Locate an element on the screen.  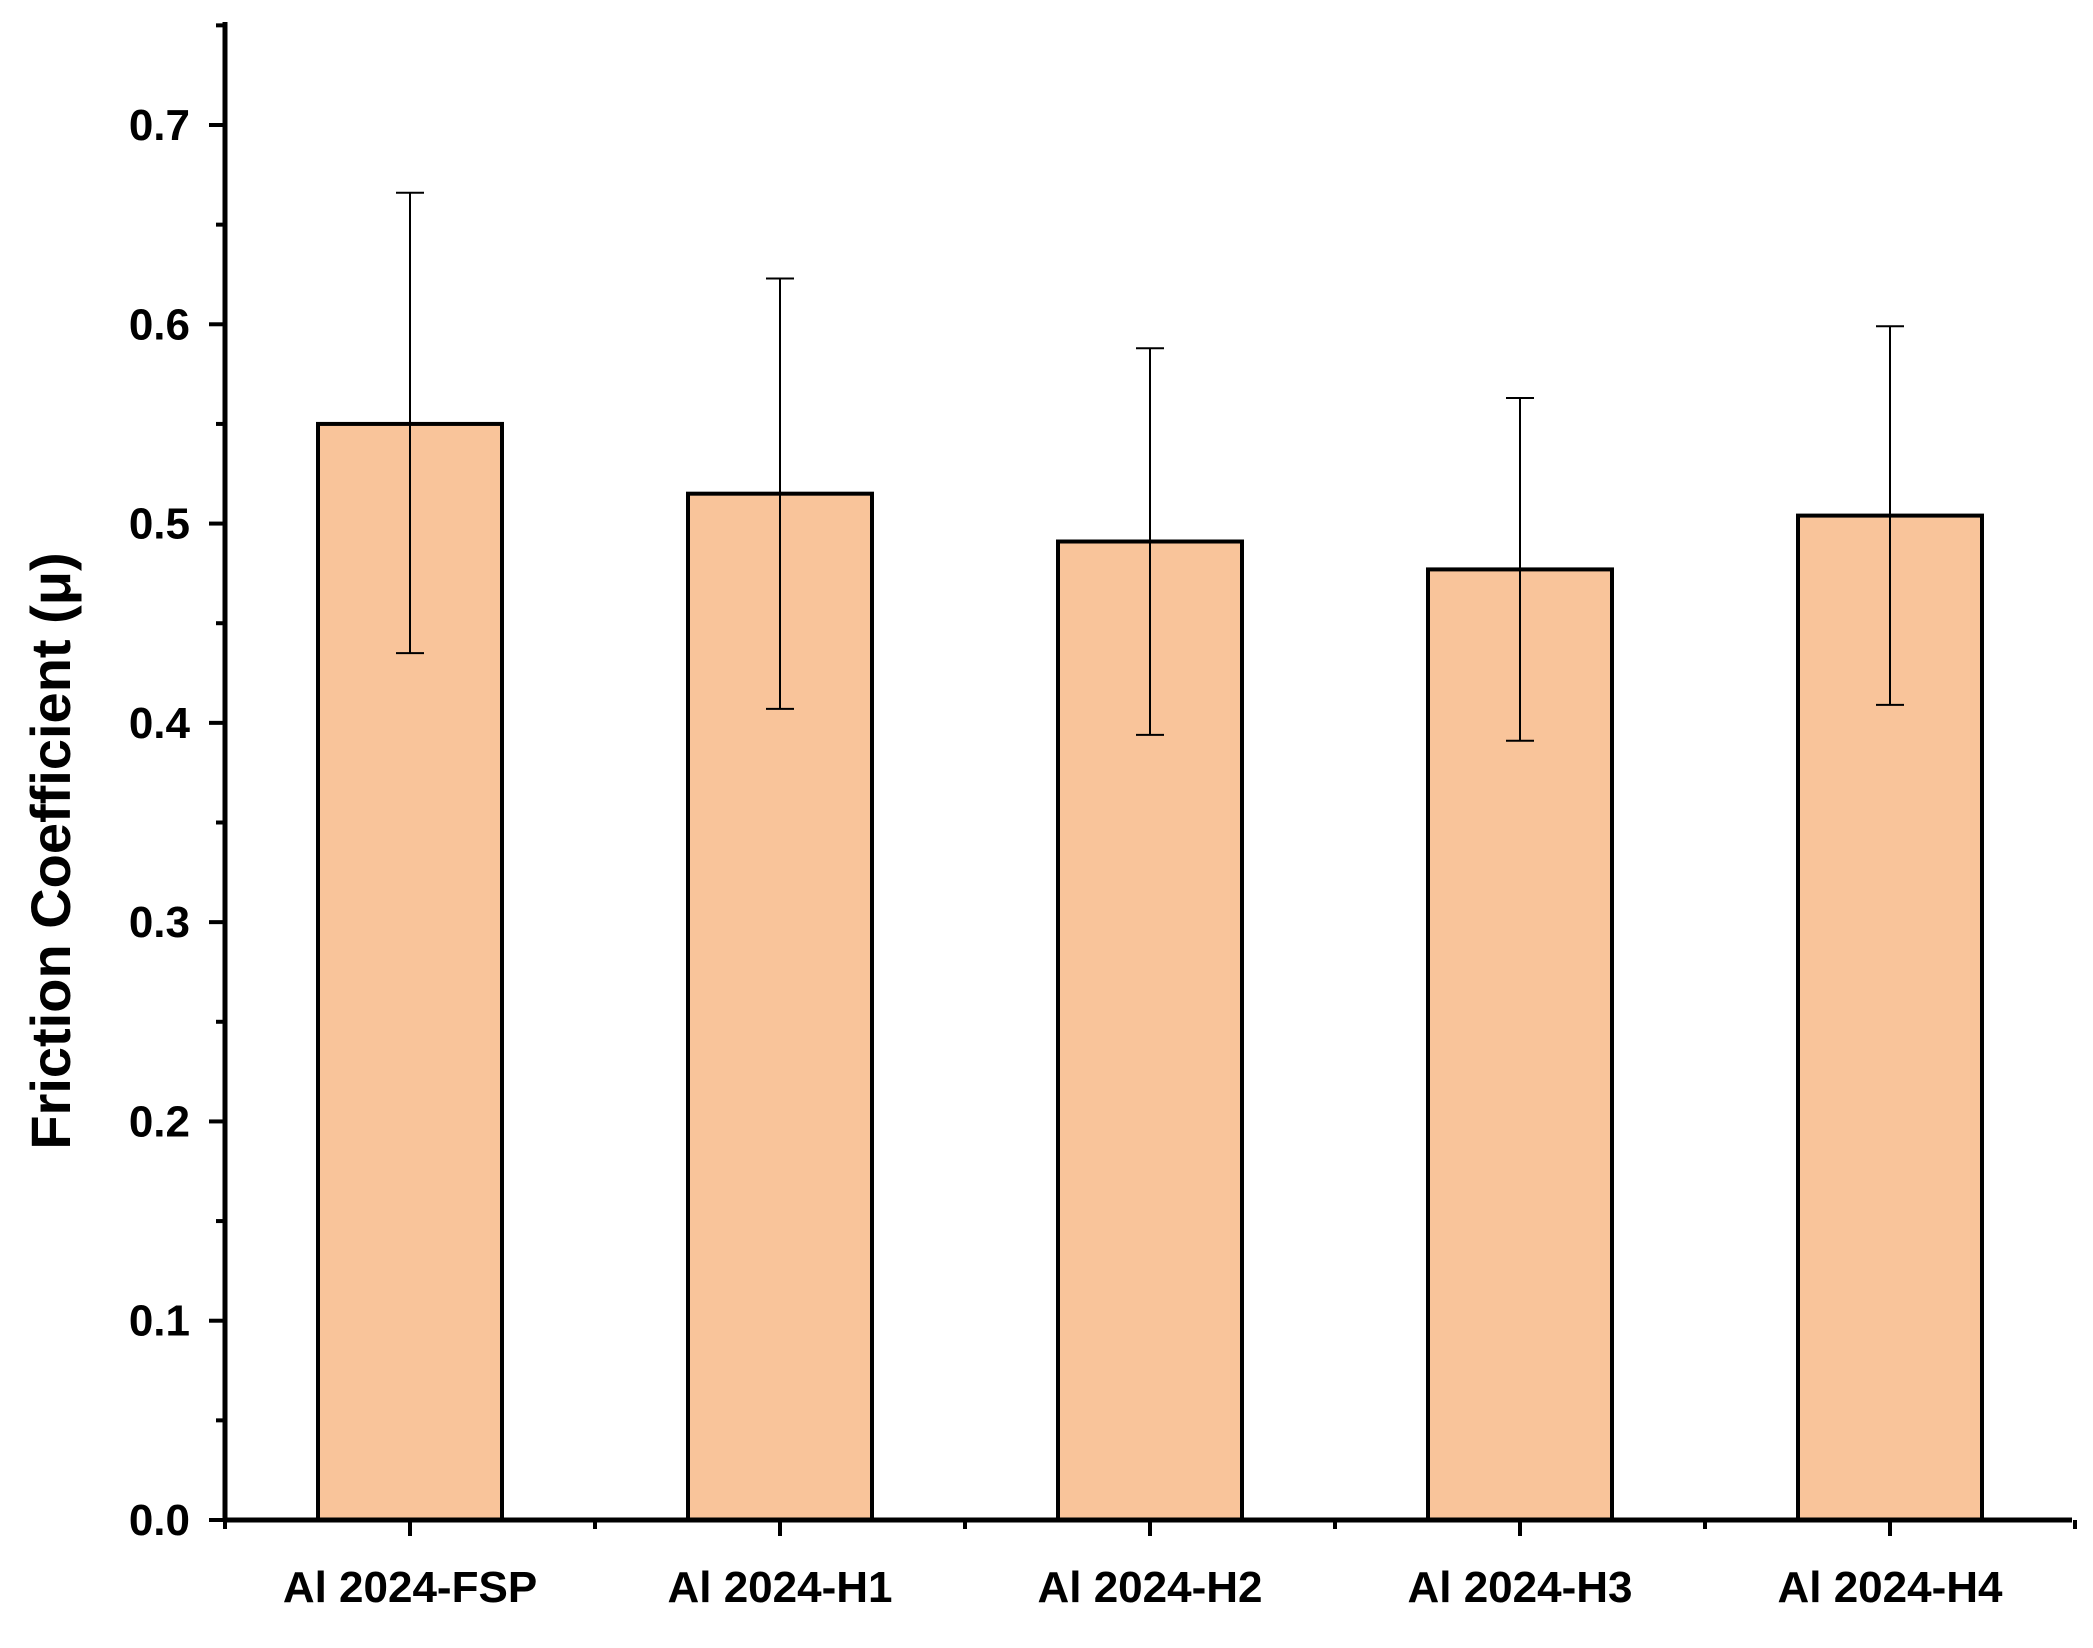
y-tick-label-7: 0.7 is located at coordinates (159, 125).